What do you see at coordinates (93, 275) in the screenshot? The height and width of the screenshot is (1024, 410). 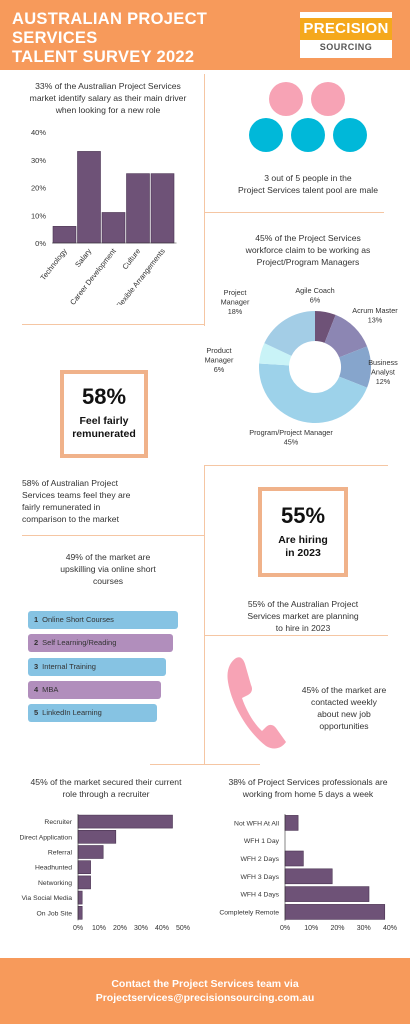 I see `x-tick-label: Career Development` at bounding box center [93, 275].